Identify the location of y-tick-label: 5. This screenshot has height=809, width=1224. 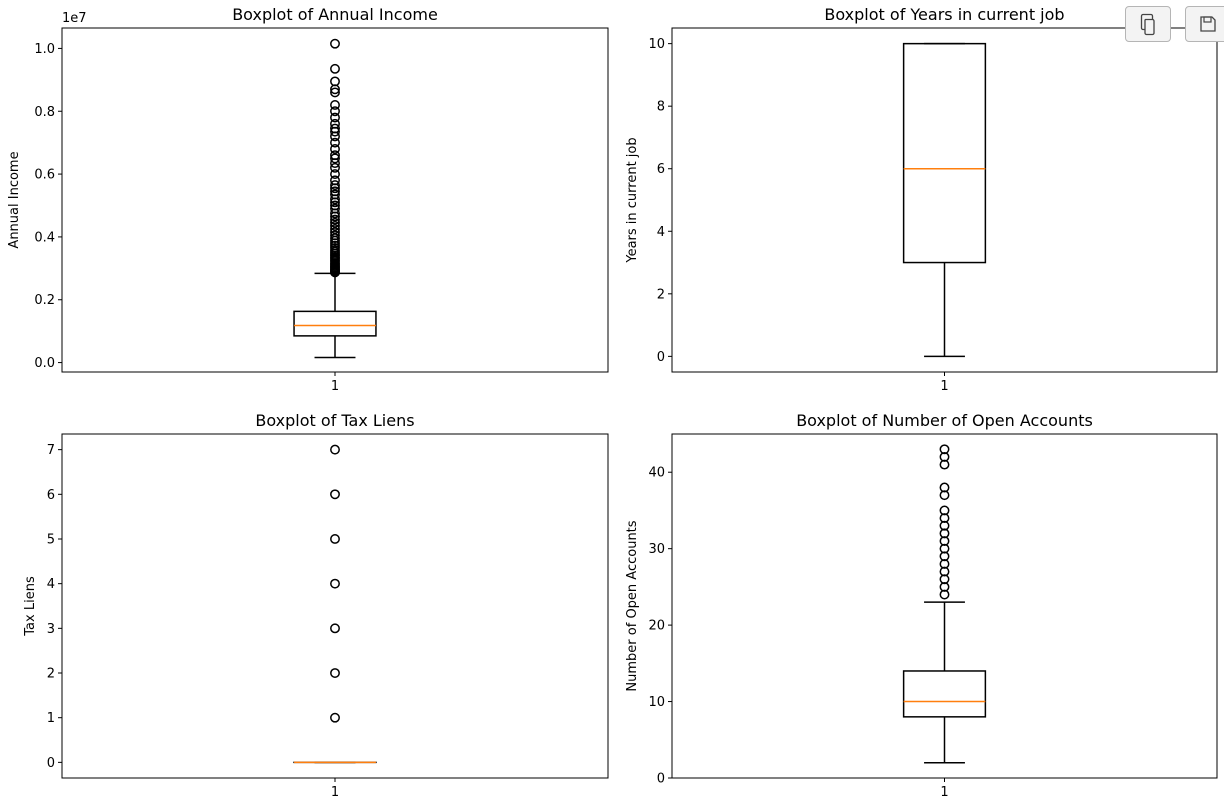
(51, 539).